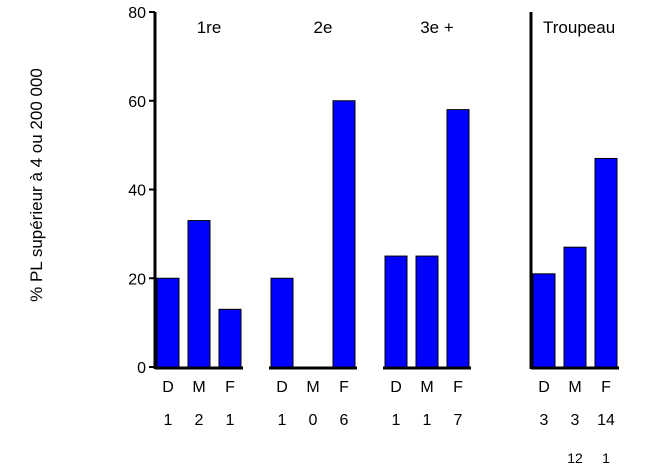 The image size is (645, 469). I want to click on group-label: 1re, so click(209, 27).